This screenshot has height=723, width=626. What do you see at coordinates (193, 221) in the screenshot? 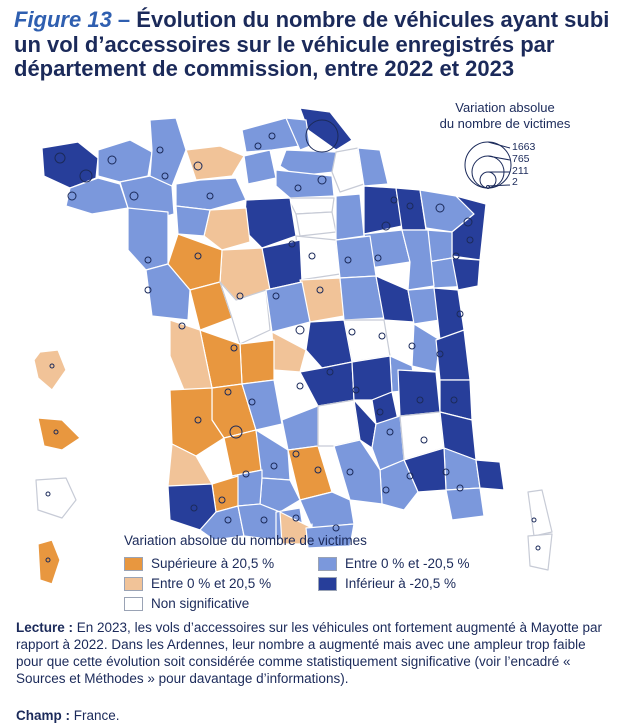
I see `department-mayenne` at bounding box center [193, 221].